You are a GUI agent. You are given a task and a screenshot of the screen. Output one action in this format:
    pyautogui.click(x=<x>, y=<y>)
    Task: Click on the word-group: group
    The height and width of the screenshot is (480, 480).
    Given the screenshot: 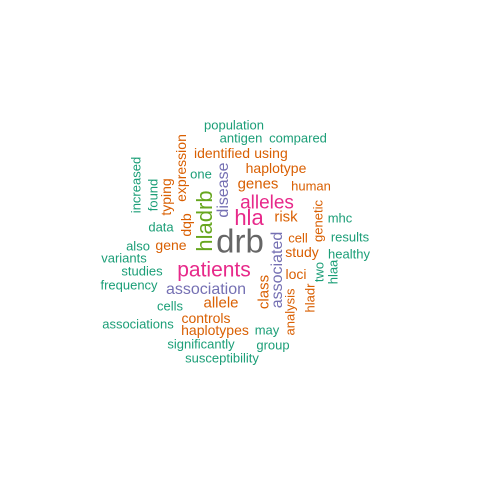 What is the action you would take?
    pyautogui.click(x=273, y=345)
    